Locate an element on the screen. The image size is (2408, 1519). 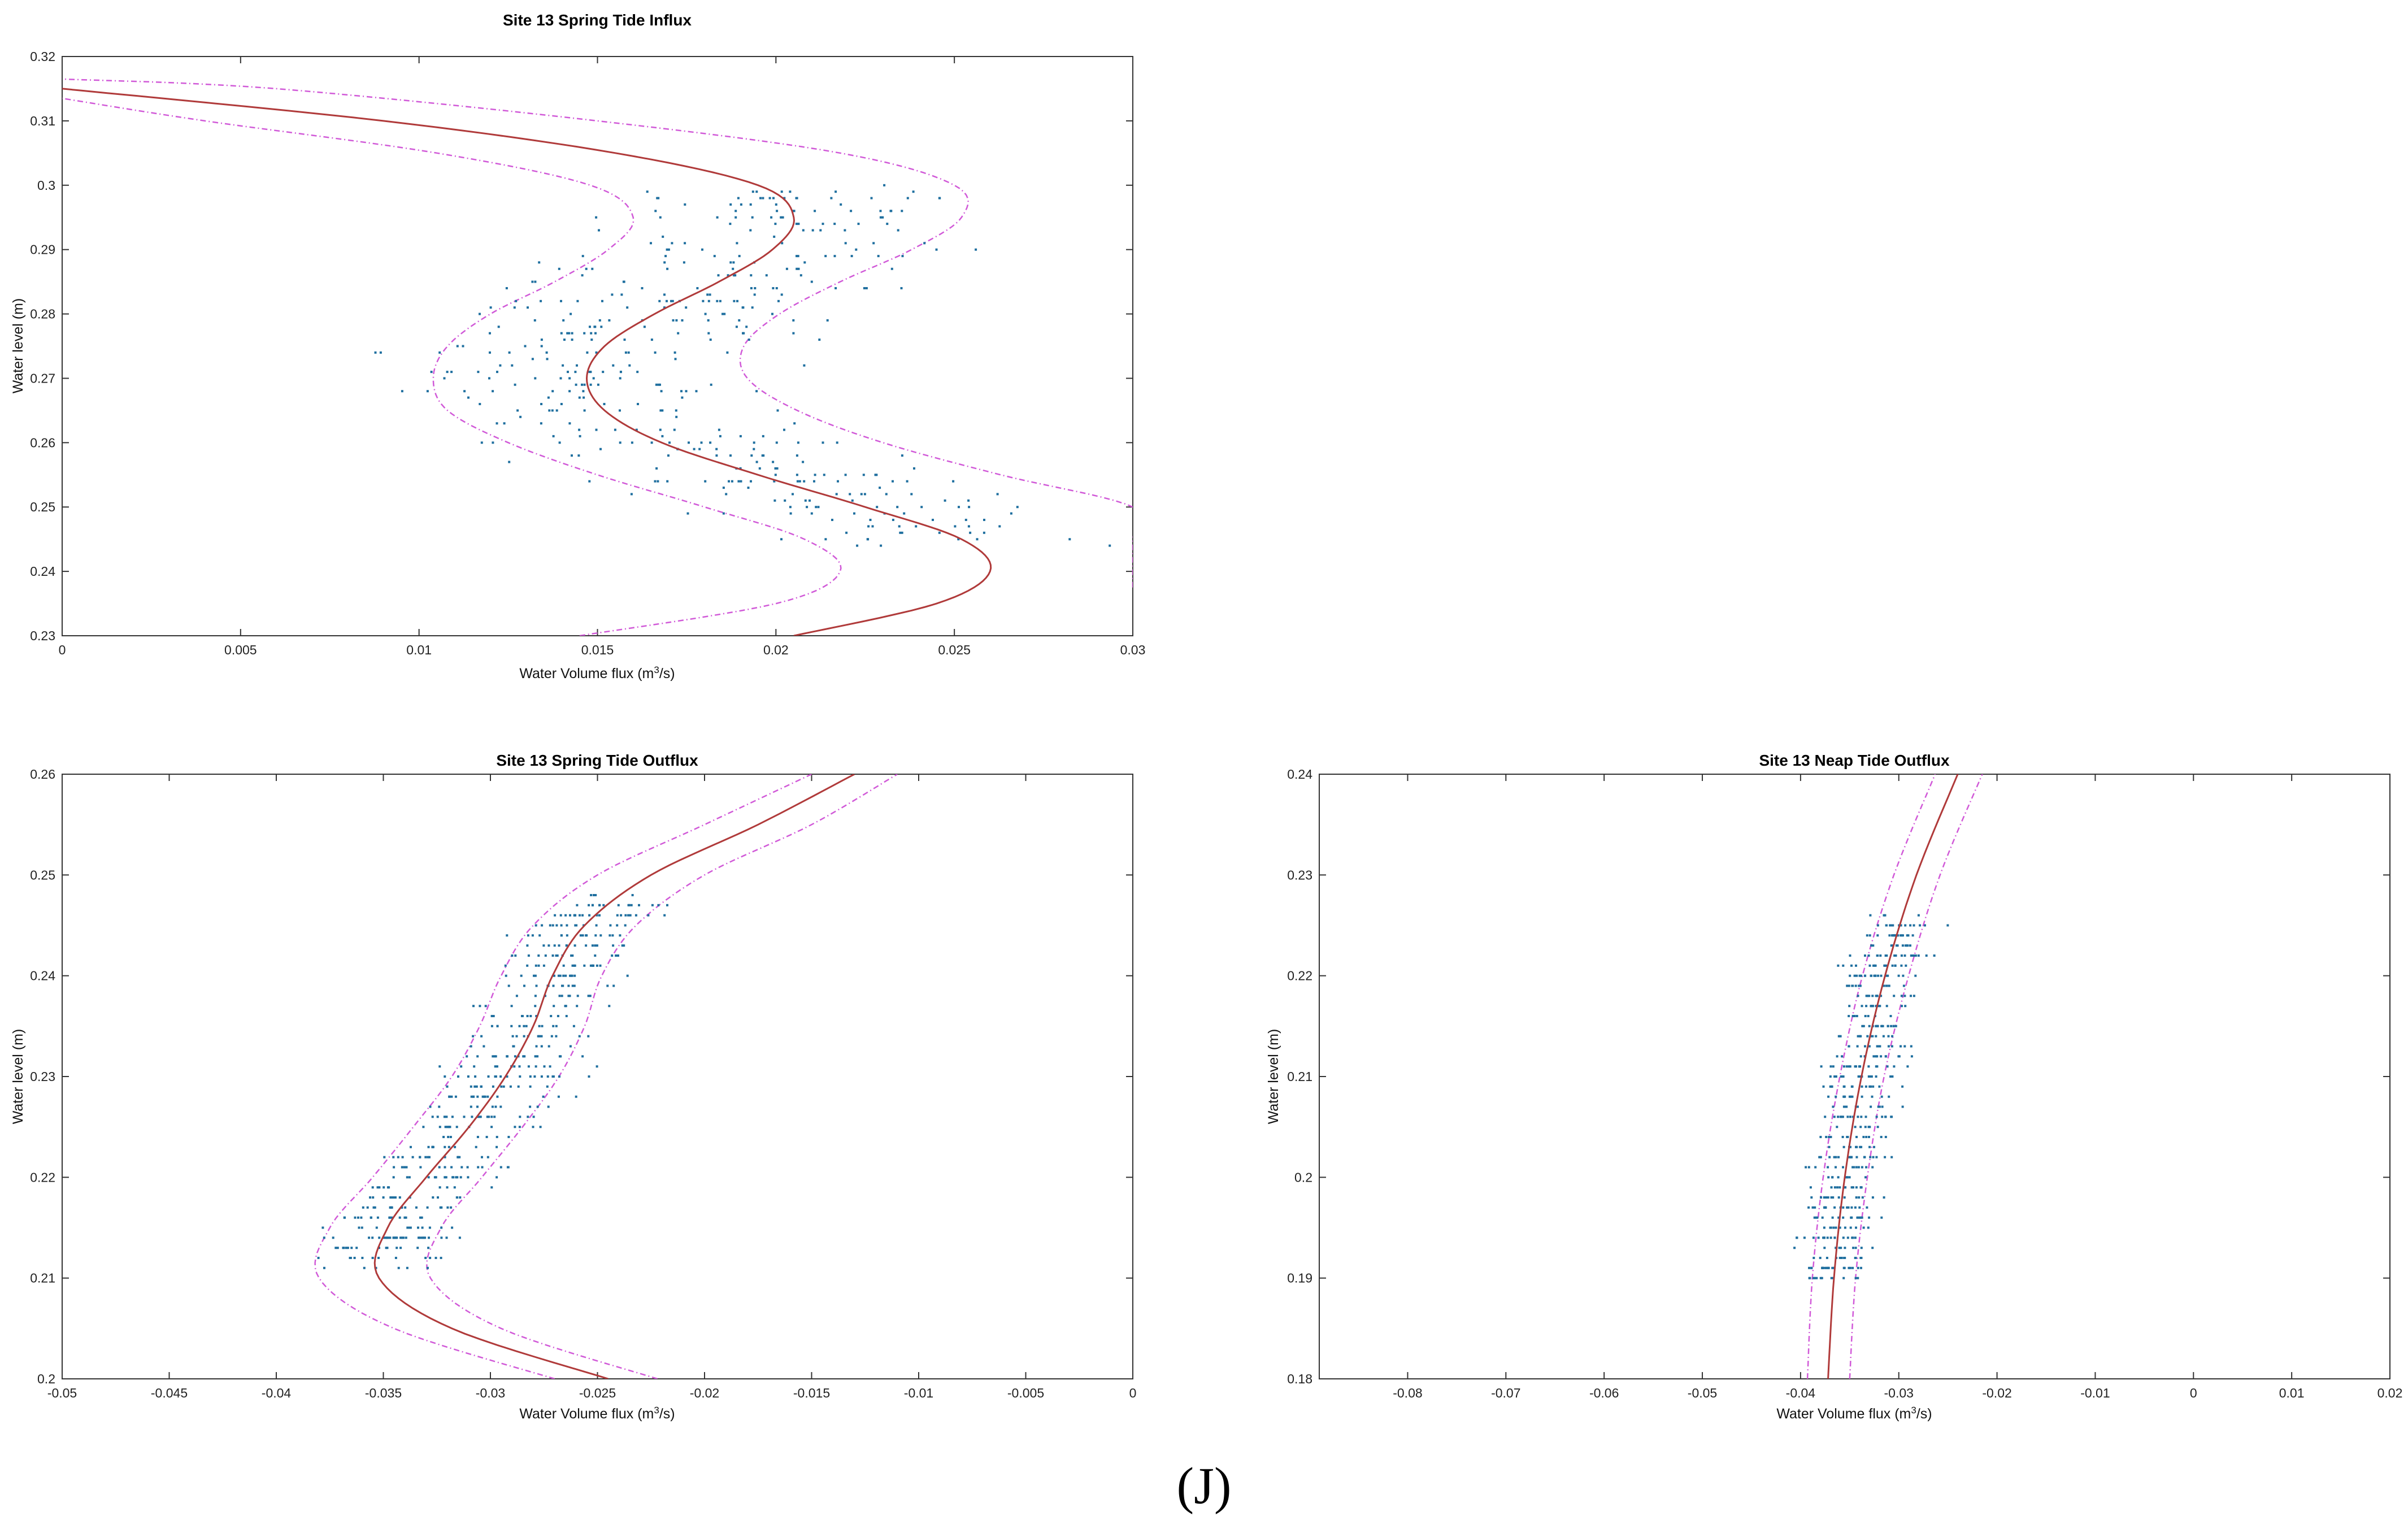
y-tick-label: 0.27 is located at coordinates (42, 378).